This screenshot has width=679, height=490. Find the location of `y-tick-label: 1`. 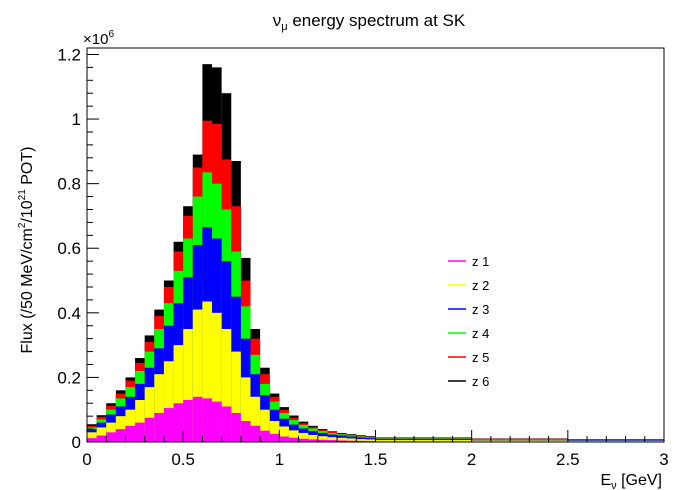

y-tick-label: 1 is located at coordinates (76, 119).